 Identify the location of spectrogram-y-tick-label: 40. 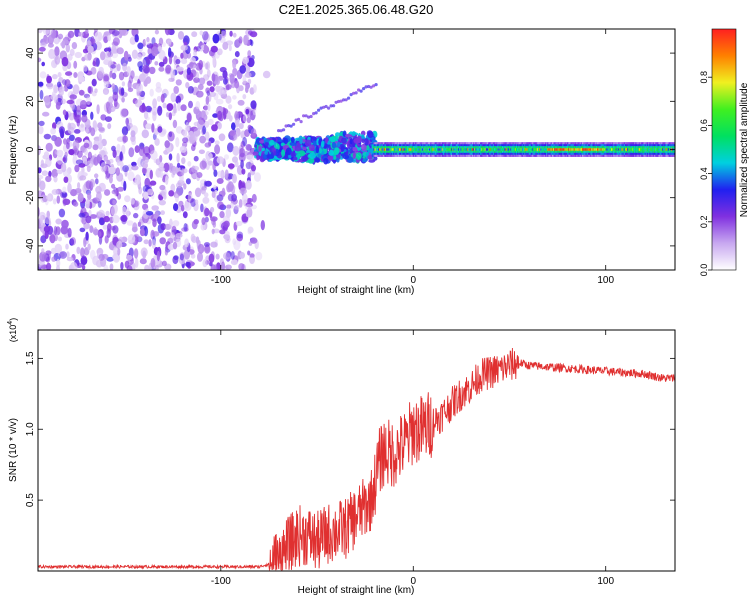
(30, 53).